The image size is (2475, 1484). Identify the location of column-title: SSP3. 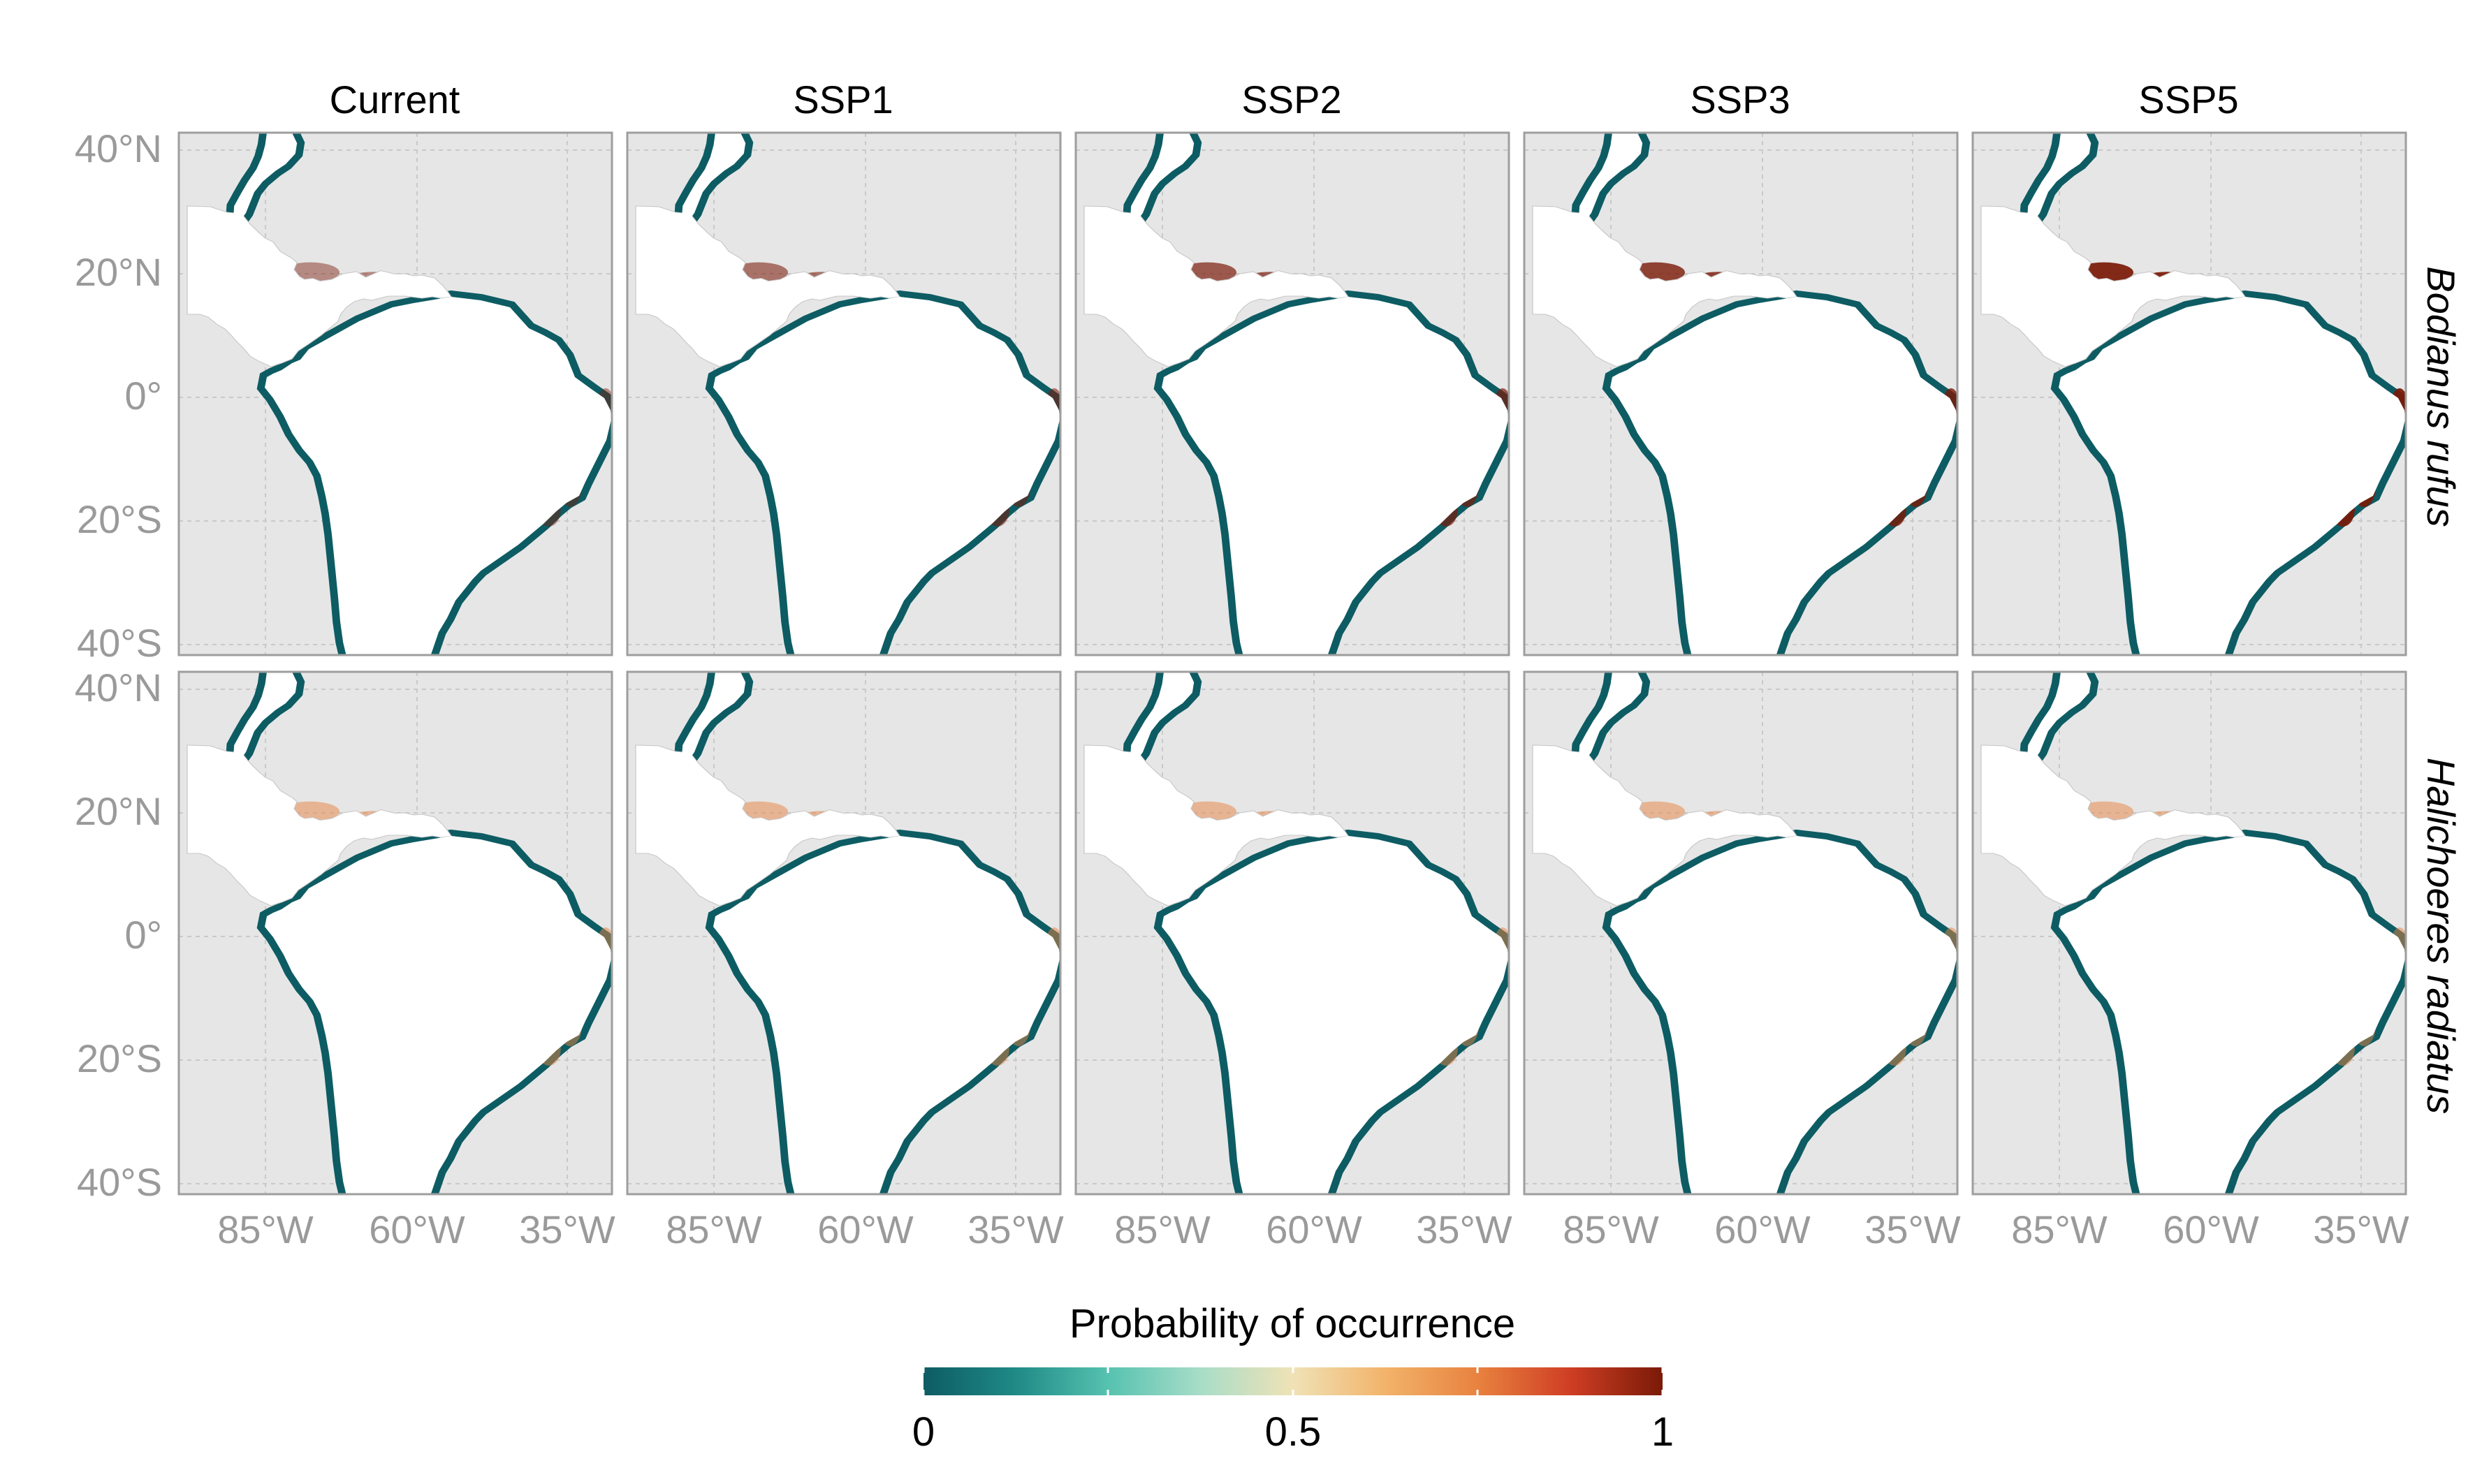
(1740, 100).